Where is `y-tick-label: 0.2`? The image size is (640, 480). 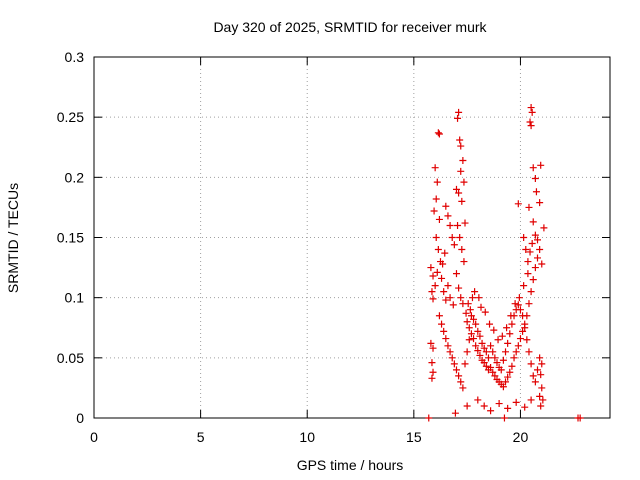 y-tick-label: 0.2 is located at coordinates (75, 177).